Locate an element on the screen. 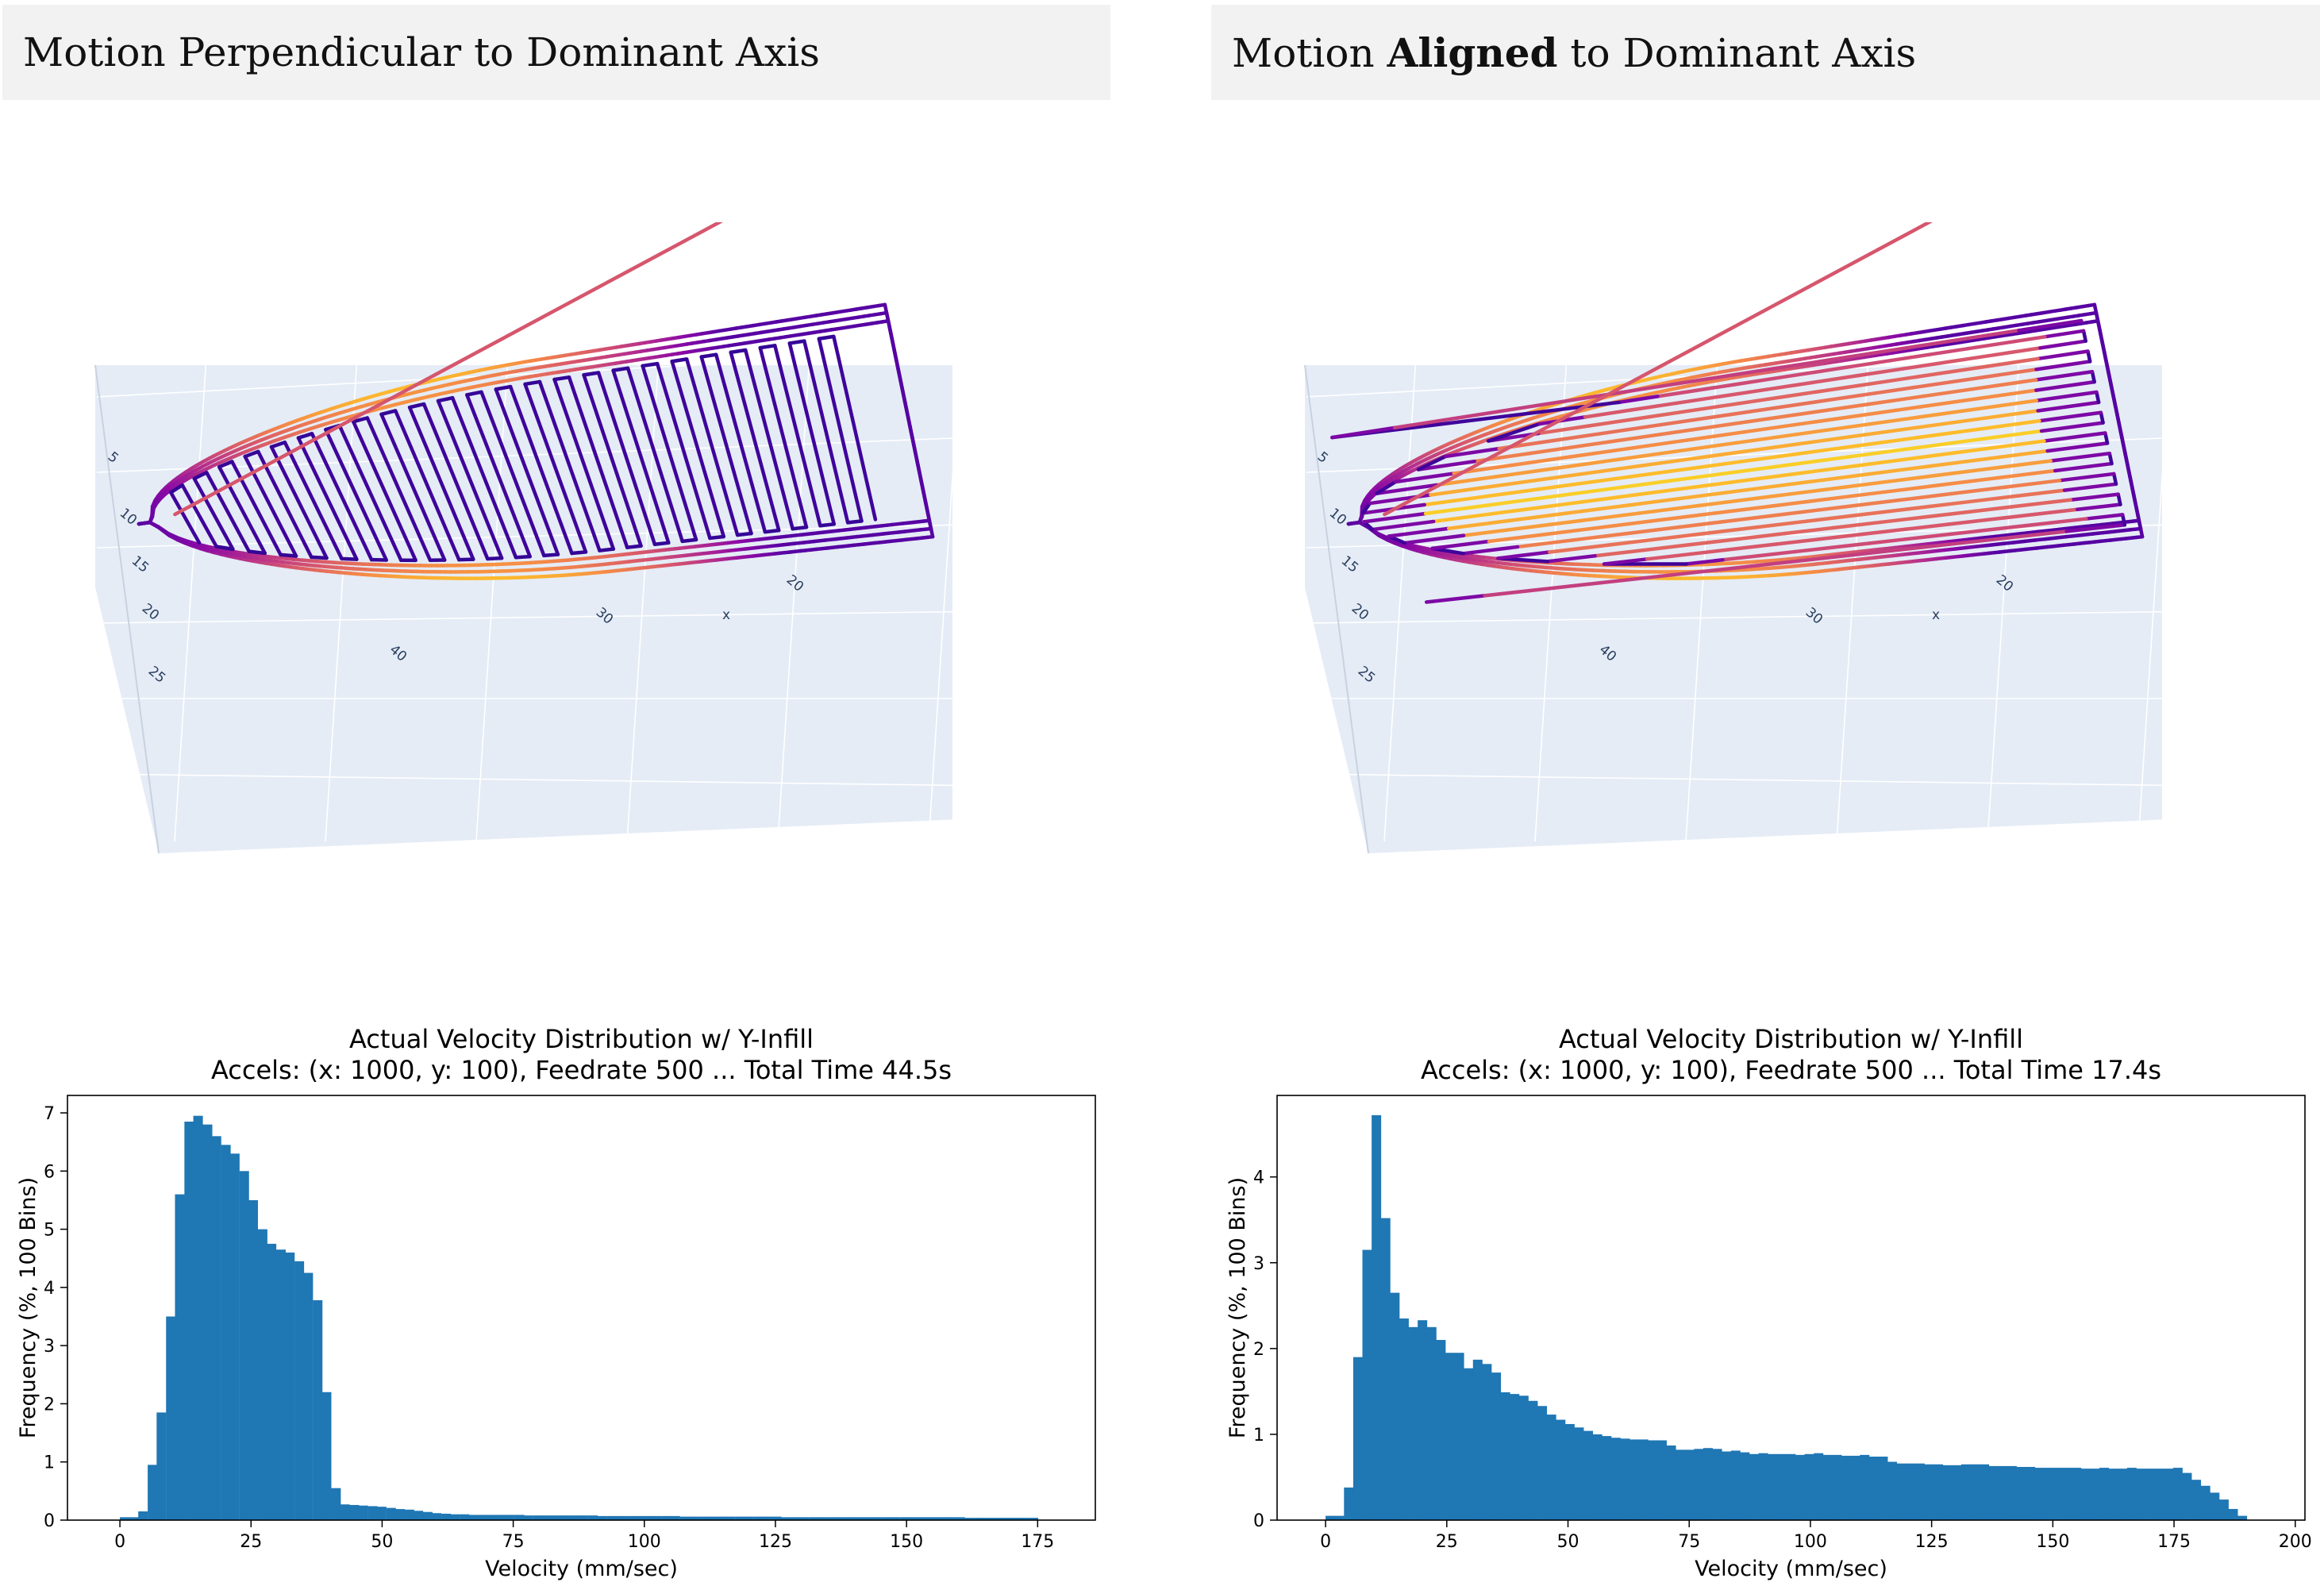 The image size is (2324, 1586). x-axis-label: x is located at coordinates (1936, 615).